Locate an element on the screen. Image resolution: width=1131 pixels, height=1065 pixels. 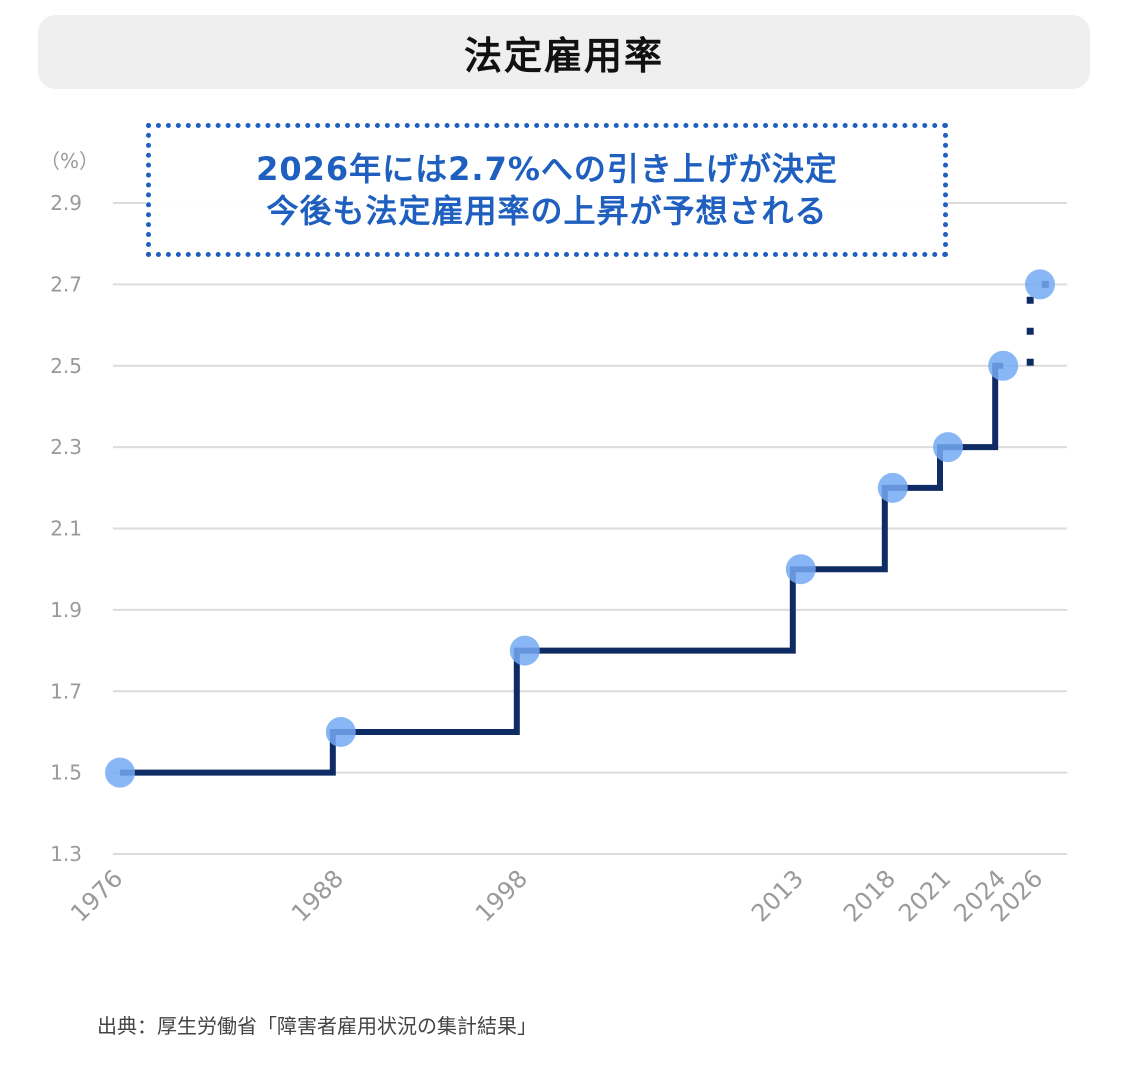
y-tick-label: 2.7 is located at coordinates (66, 284).